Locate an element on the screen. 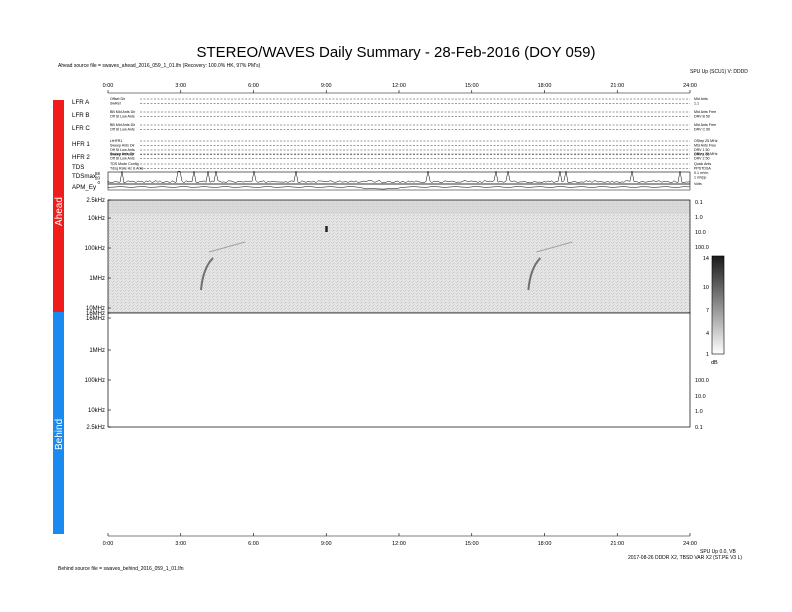 This screenshot has width=792, height=612. behind-freq-label: 10kHz is located at coordinates (96, 411).